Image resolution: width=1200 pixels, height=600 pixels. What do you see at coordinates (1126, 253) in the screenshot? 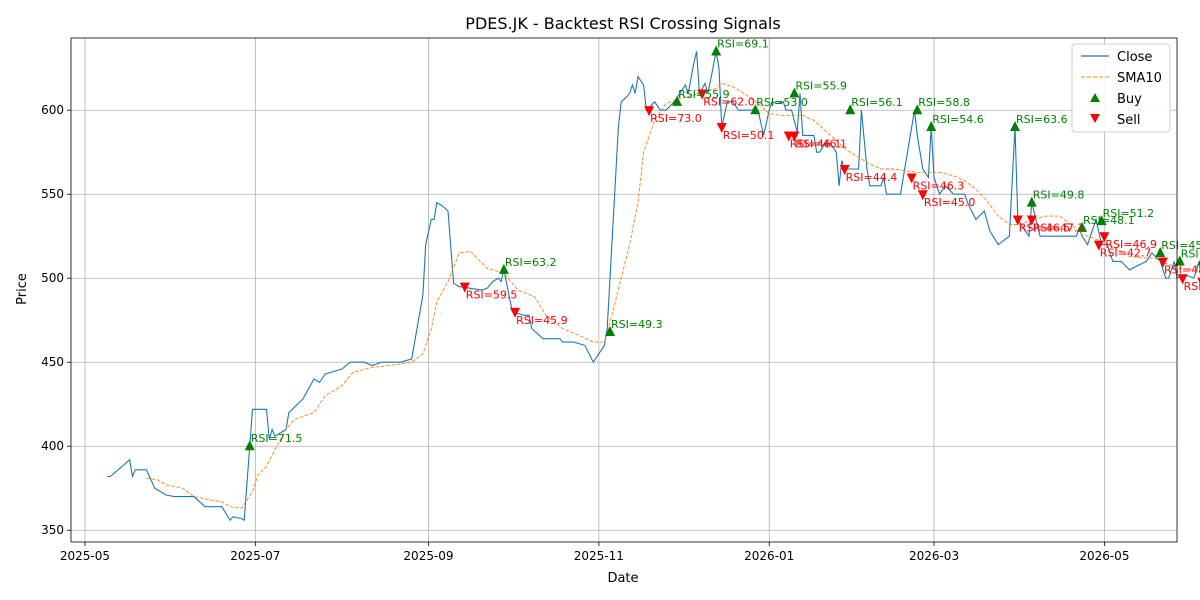
I see `sell-annotation: RSI=42.7` at bounding box center [1126, 253].